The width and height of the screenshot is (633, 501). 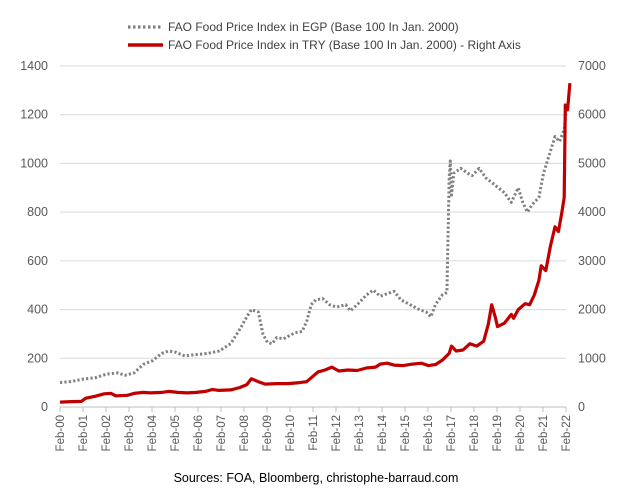 What do you see at coordinates (581, 407) in the screenshot?
I see `right-axis-tick-label: 0` at bounding box center [581, 407].